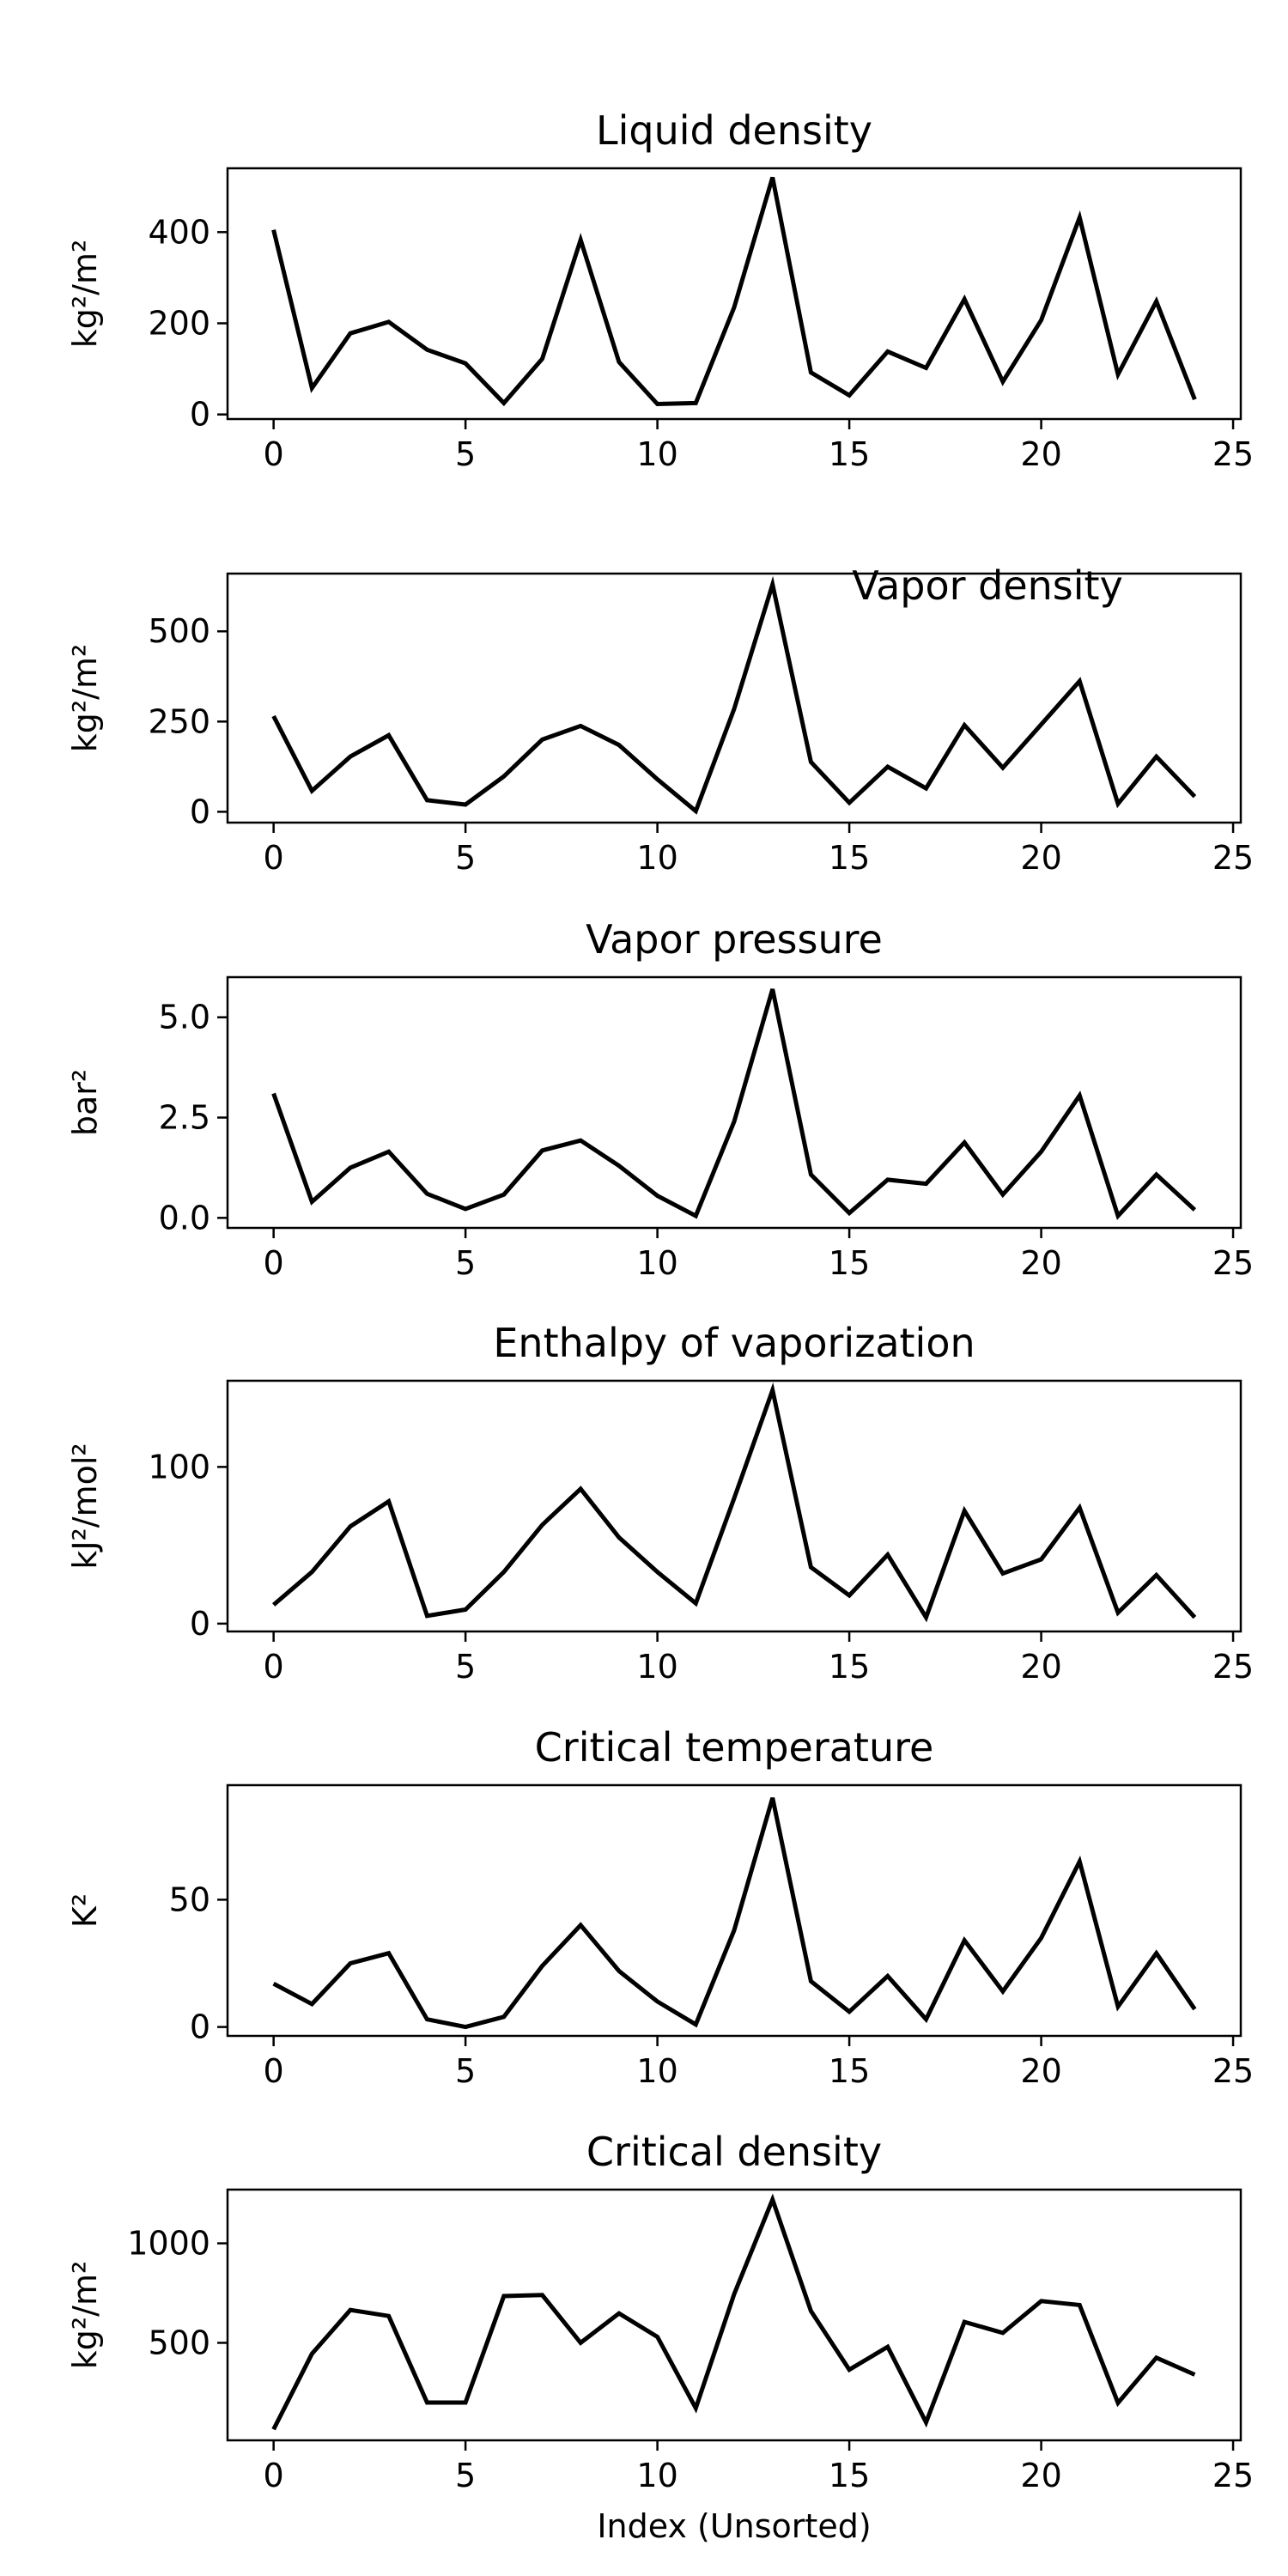 The height and width of the screenshot is (2576, 1288). What do you see at coordinates (185, 1217) in the screenshot?
I see `y-tick-label: 0.0` at bounding box center [185, 1217].